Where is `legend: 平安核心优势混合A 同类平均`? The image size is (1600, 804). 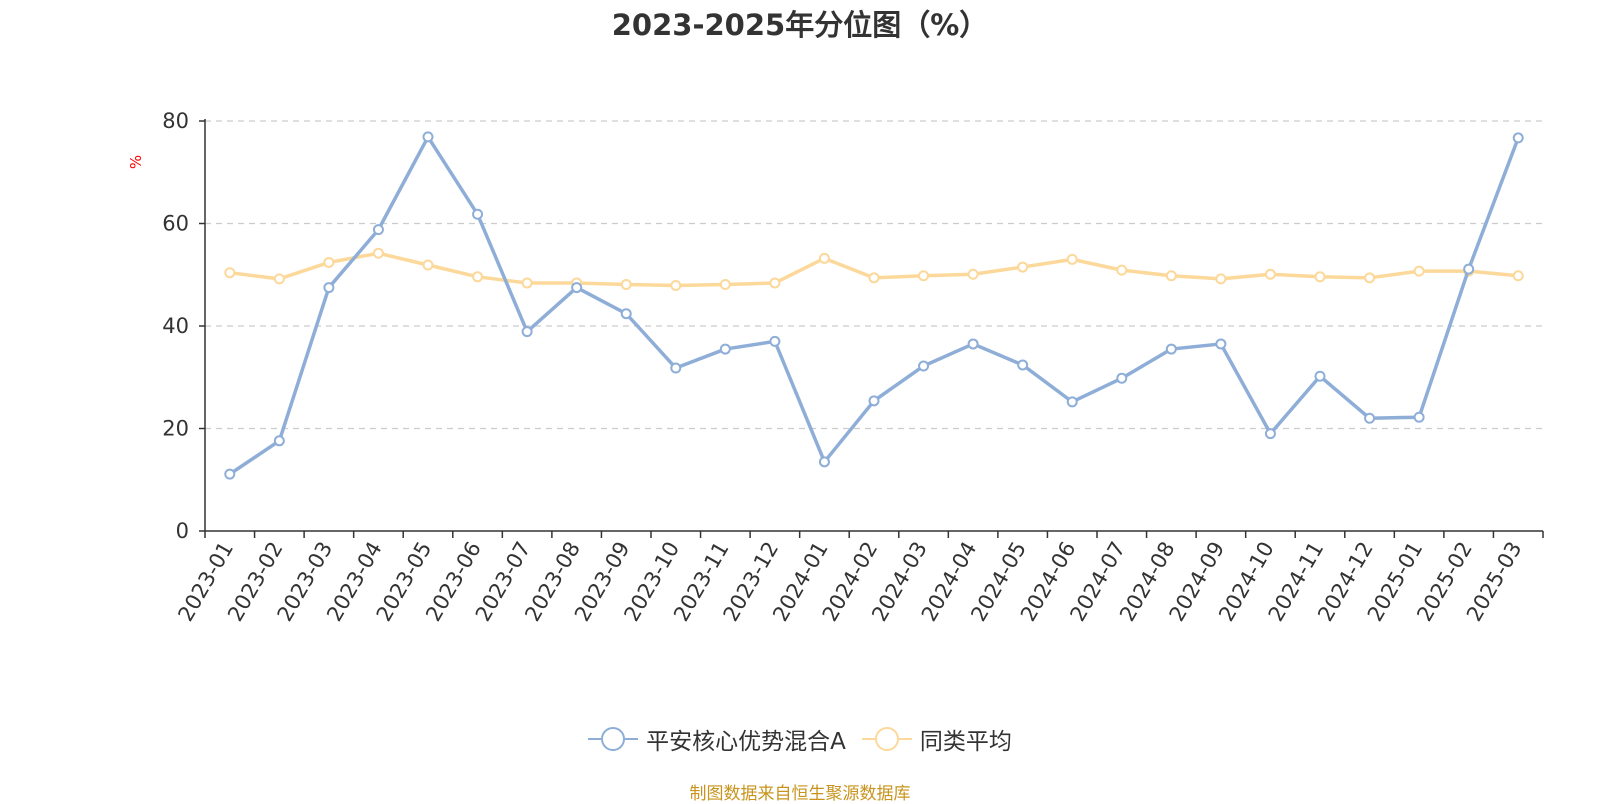
legend: 平安核心优势混合A 同类平均 is located at coordinates (800, 740).